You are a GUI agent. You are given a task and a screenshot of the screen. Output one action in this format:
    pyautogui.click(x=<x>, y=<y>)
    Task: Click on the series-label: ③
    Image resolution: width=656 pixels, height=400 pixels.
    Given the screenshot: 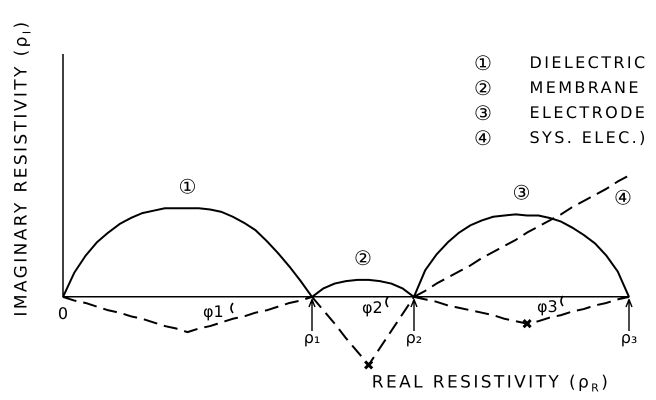 What is the action you would take?
    pyautogui.click(x=521, y=192)
    